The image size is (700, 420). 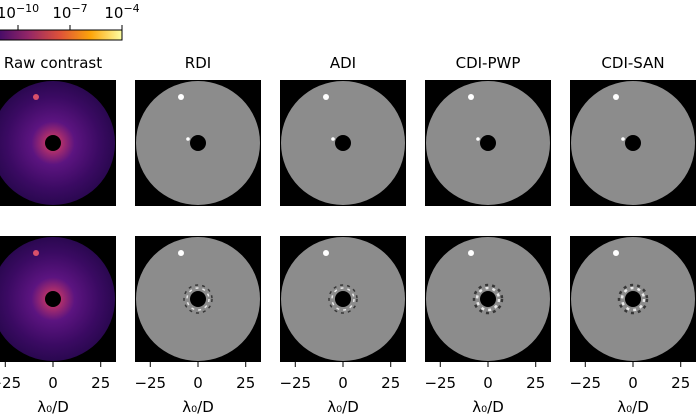 I want to click on colorbar-tick-label: 10⁻¹⁰, so click(x=19, y=12).